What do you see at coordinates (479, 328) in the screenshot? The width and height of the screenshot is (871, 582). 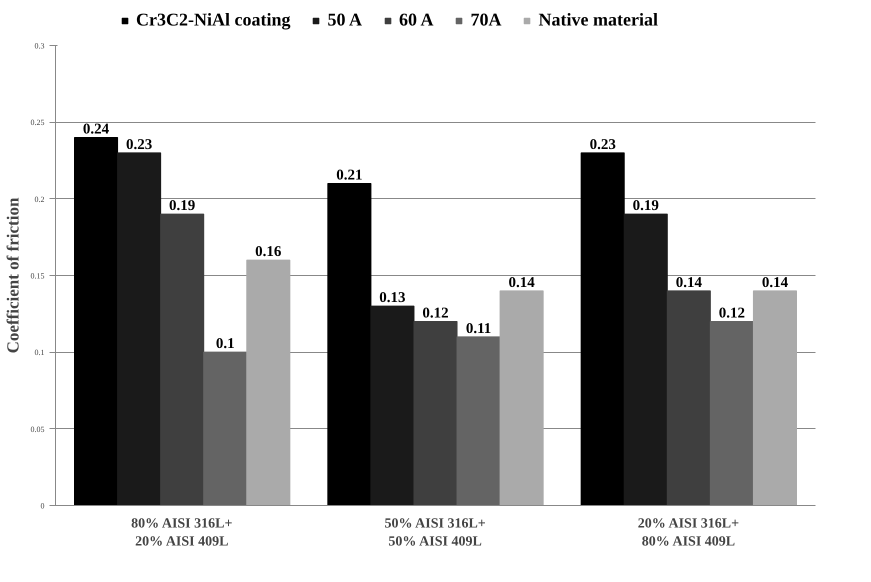 I see `data-label: 0.11` at bounding box center [479, 328].